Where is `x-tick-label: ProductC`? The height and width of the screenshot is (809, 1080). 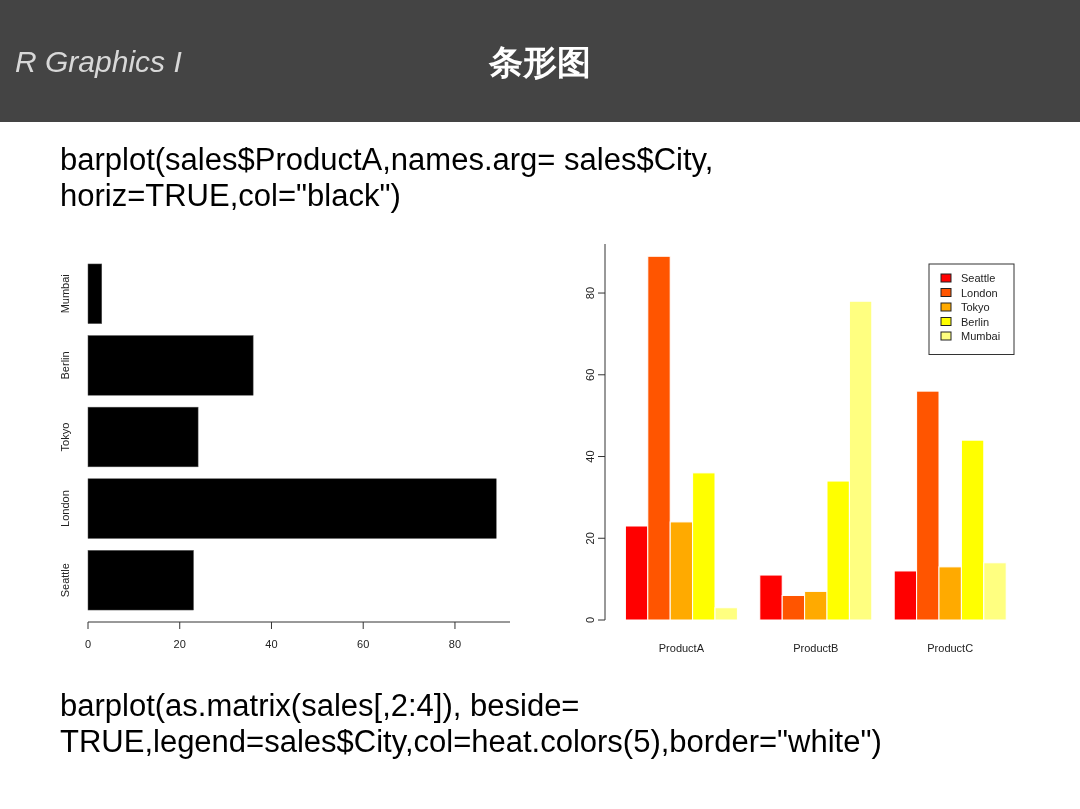 x-tick-label: ProductC is located at coordinates (950, 648).